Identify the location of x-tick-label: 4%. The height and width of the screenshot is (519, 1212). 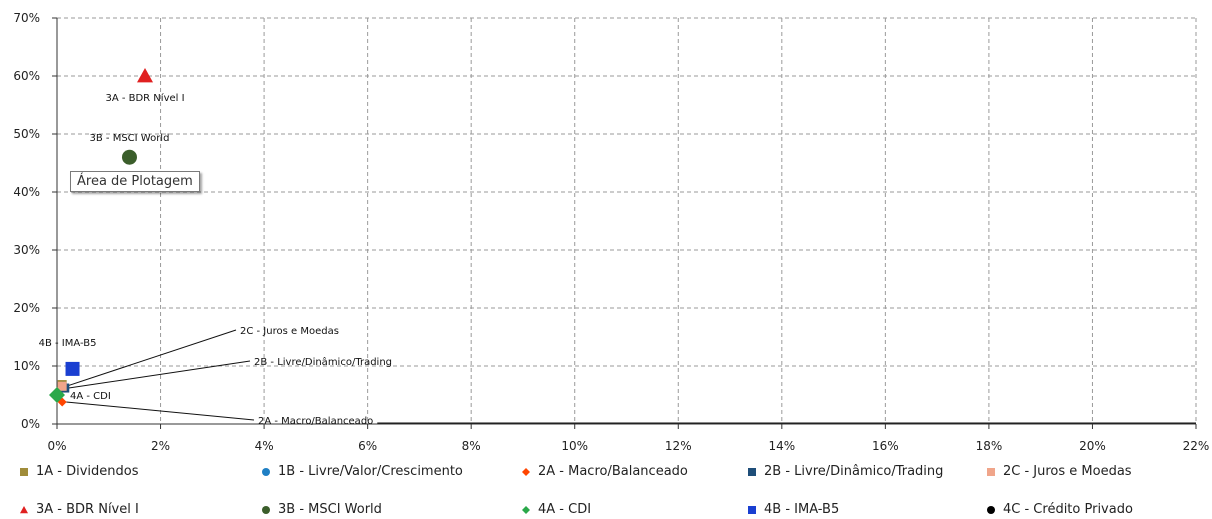
(264, 446).